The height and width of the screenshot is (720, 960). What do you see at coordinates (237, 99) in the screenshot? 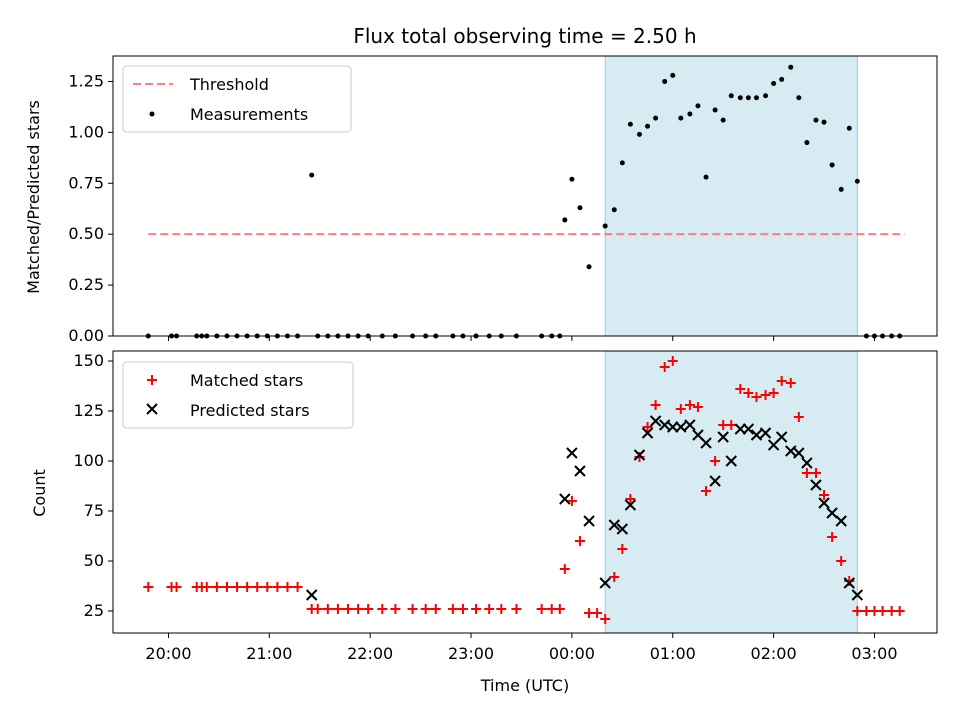
I see `top-legend-frame` at bounding box center [237, 99].